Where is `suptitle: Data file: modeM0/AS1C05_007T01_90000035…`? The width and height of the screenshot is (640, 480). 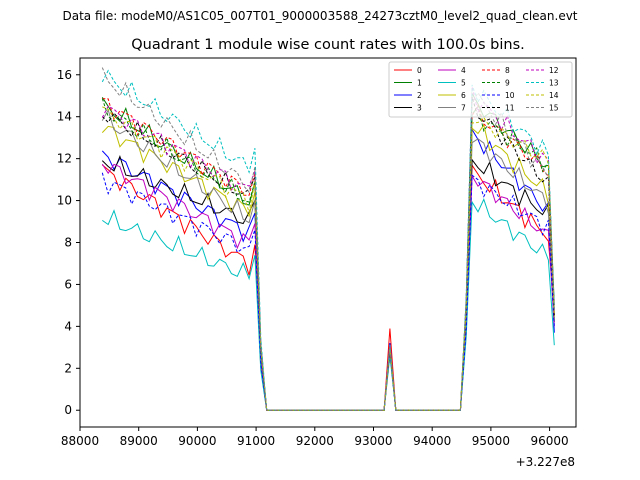
suptitle: Data file: modeM0/AS1C05_007T01_90000035… is located at coordinates (319, 16).